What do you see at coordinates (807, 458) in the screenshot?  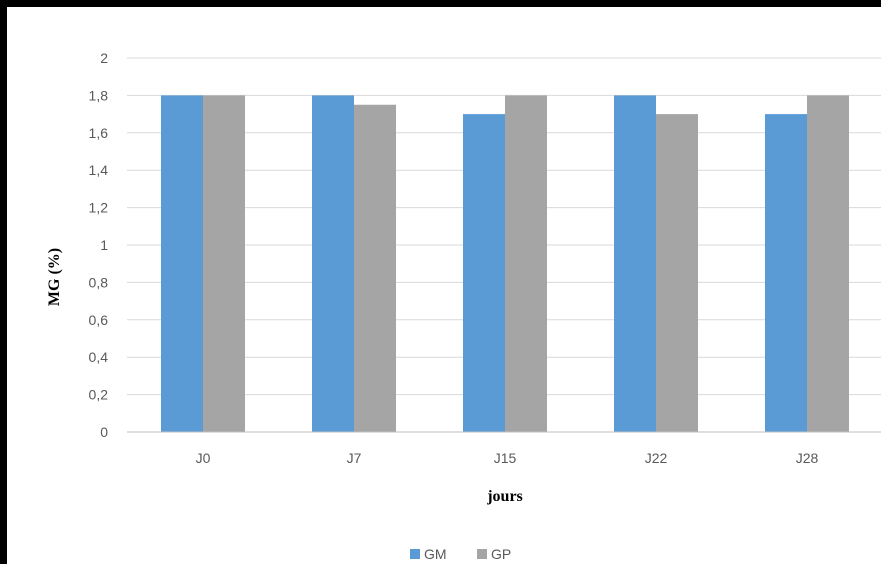 I see `x-tick-label: J28` at bounding box center [807, 458].